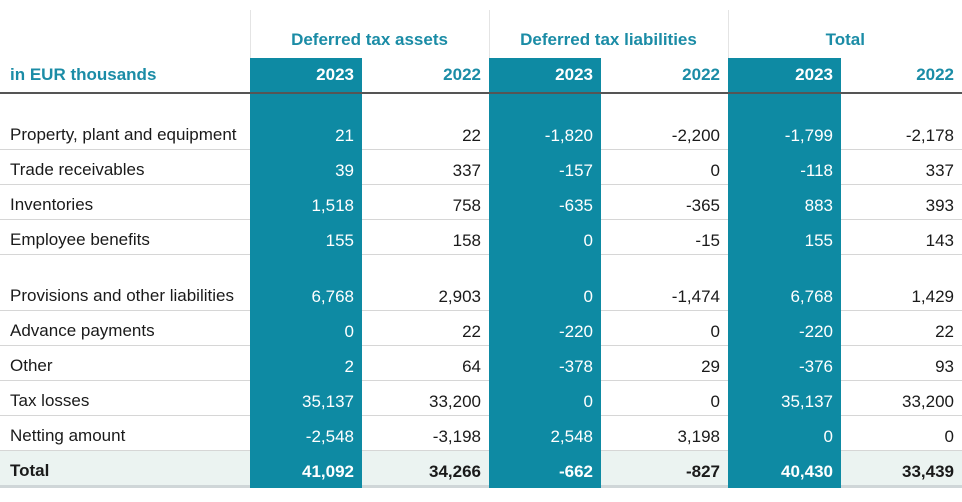  Describe the element at coordinates (901, 121) in the screenshot. I see `table-cell: -2,178` at that location.